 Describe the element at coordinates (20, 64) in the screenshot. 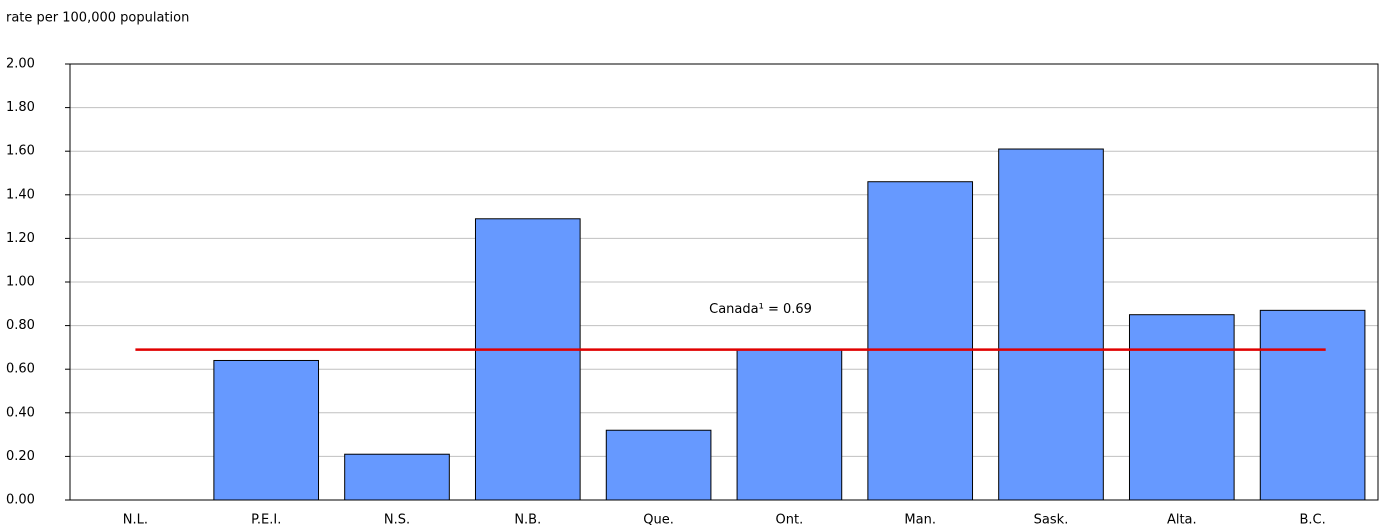

I see `y-tick-label: 2.00` at that location.